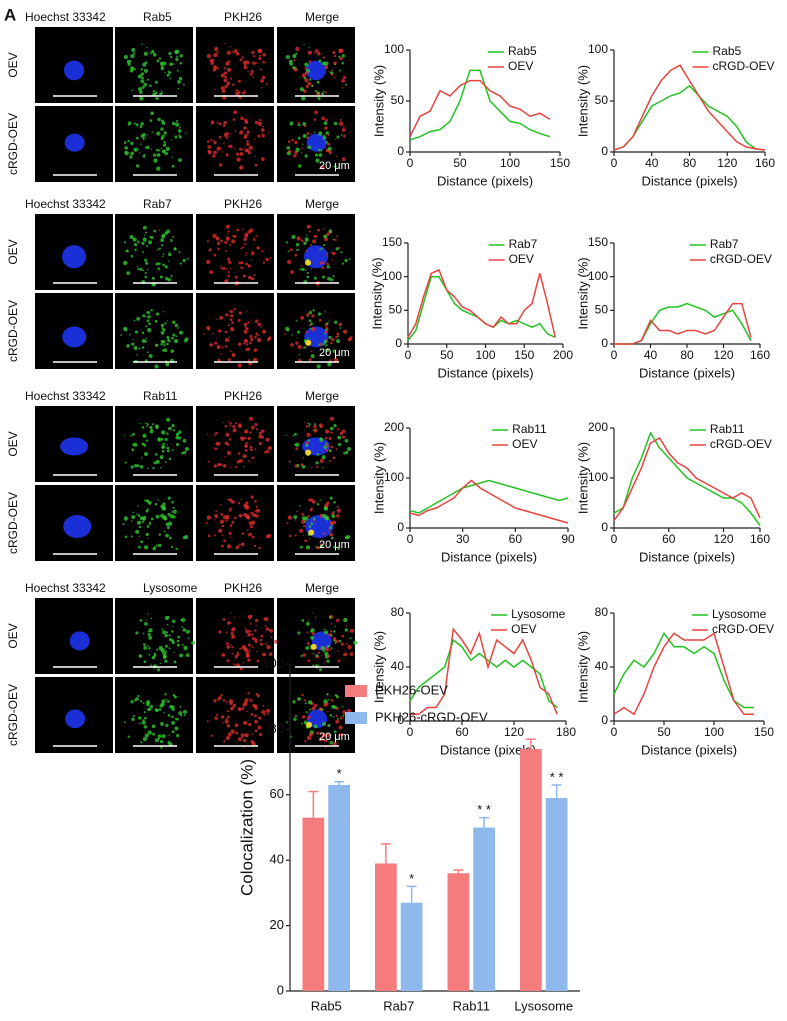 This screenshot has width=787, height=1021. I want to click on colocalized-signal, so click(309, 724).